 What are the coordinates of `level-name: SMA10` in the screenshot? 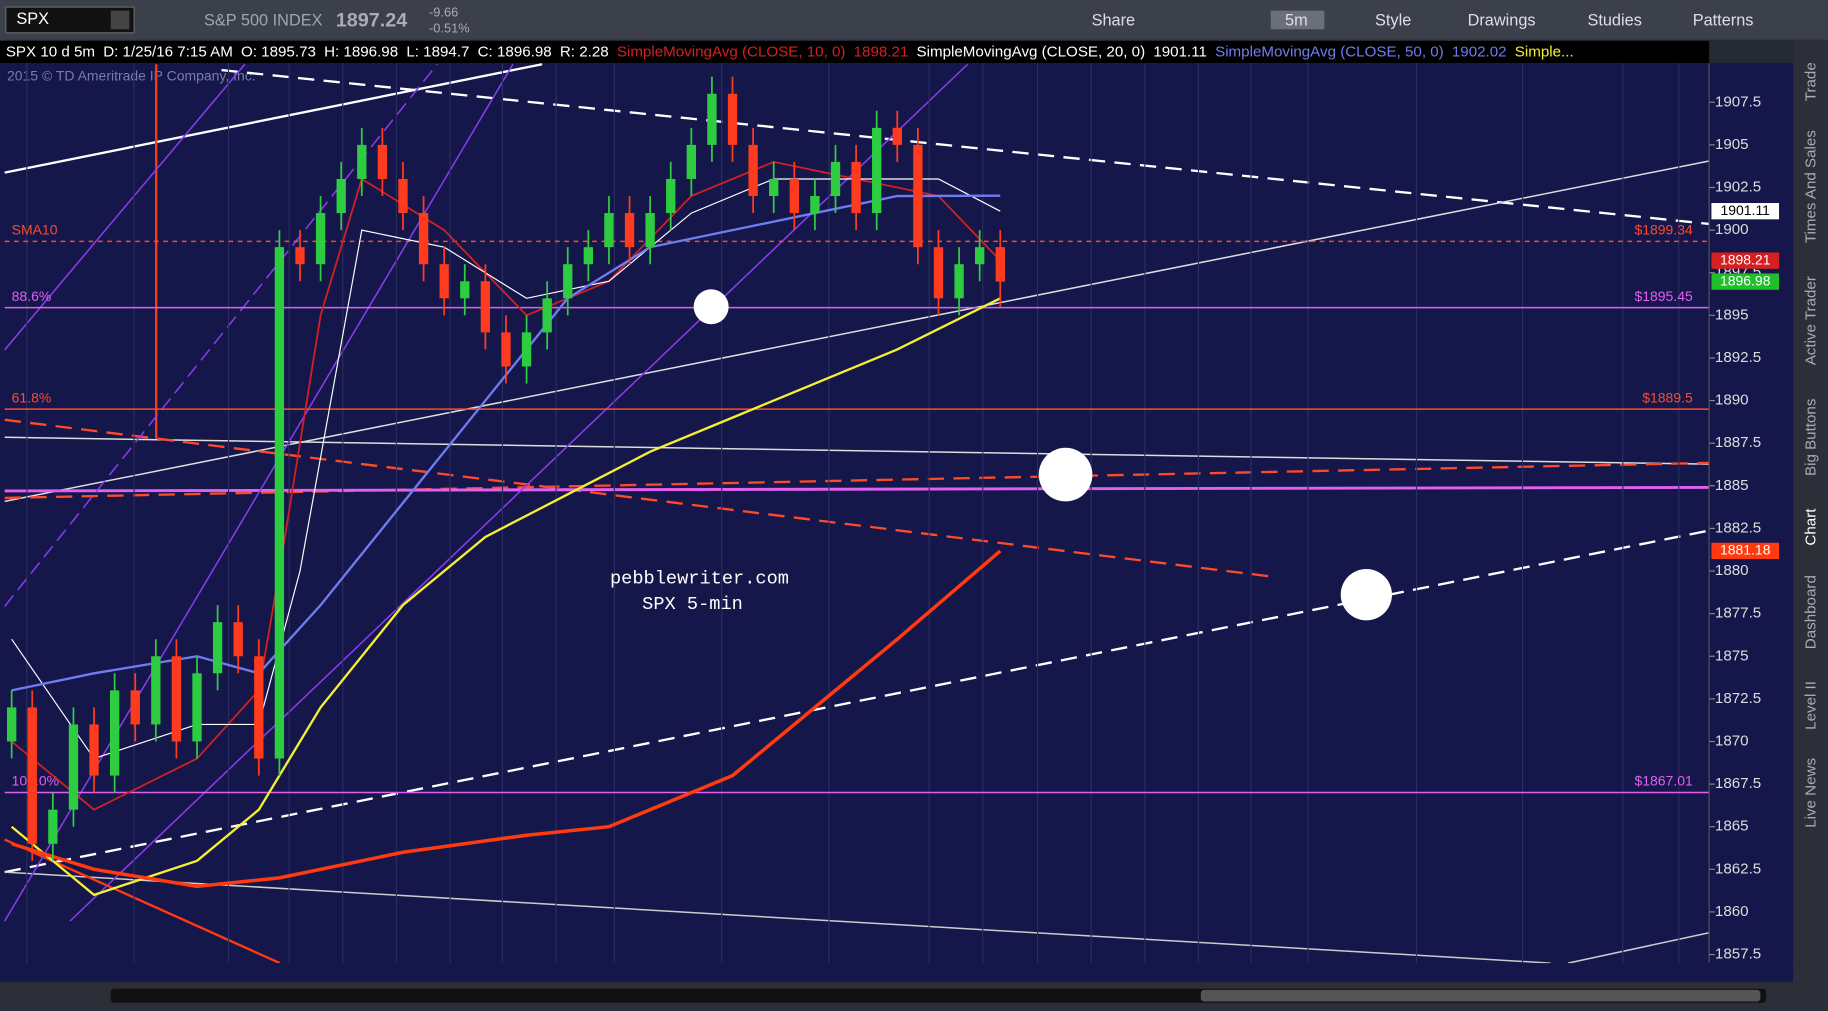 It's located at (35, 230).